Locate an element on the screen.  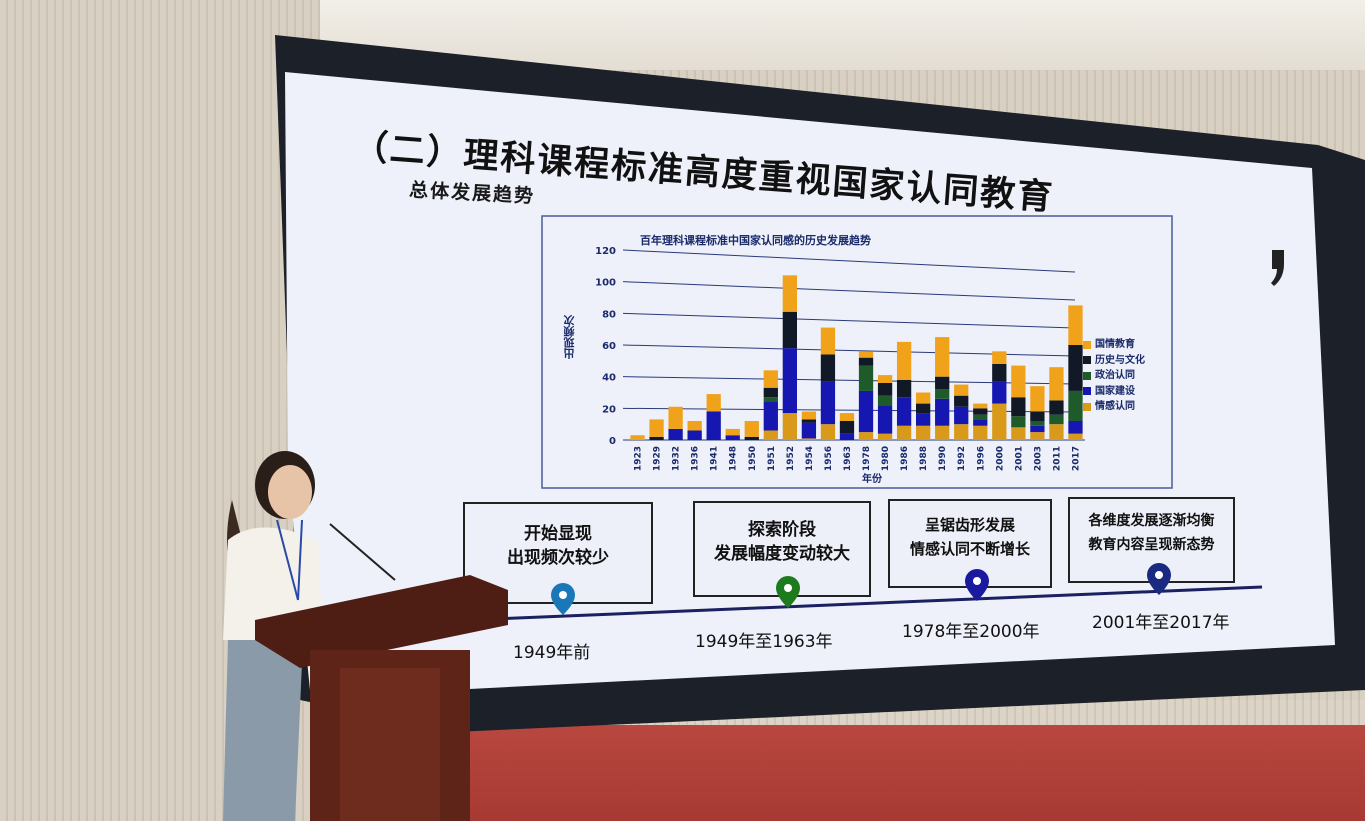
legend-item: 政治认同 is located at coordinates (1114, 376).